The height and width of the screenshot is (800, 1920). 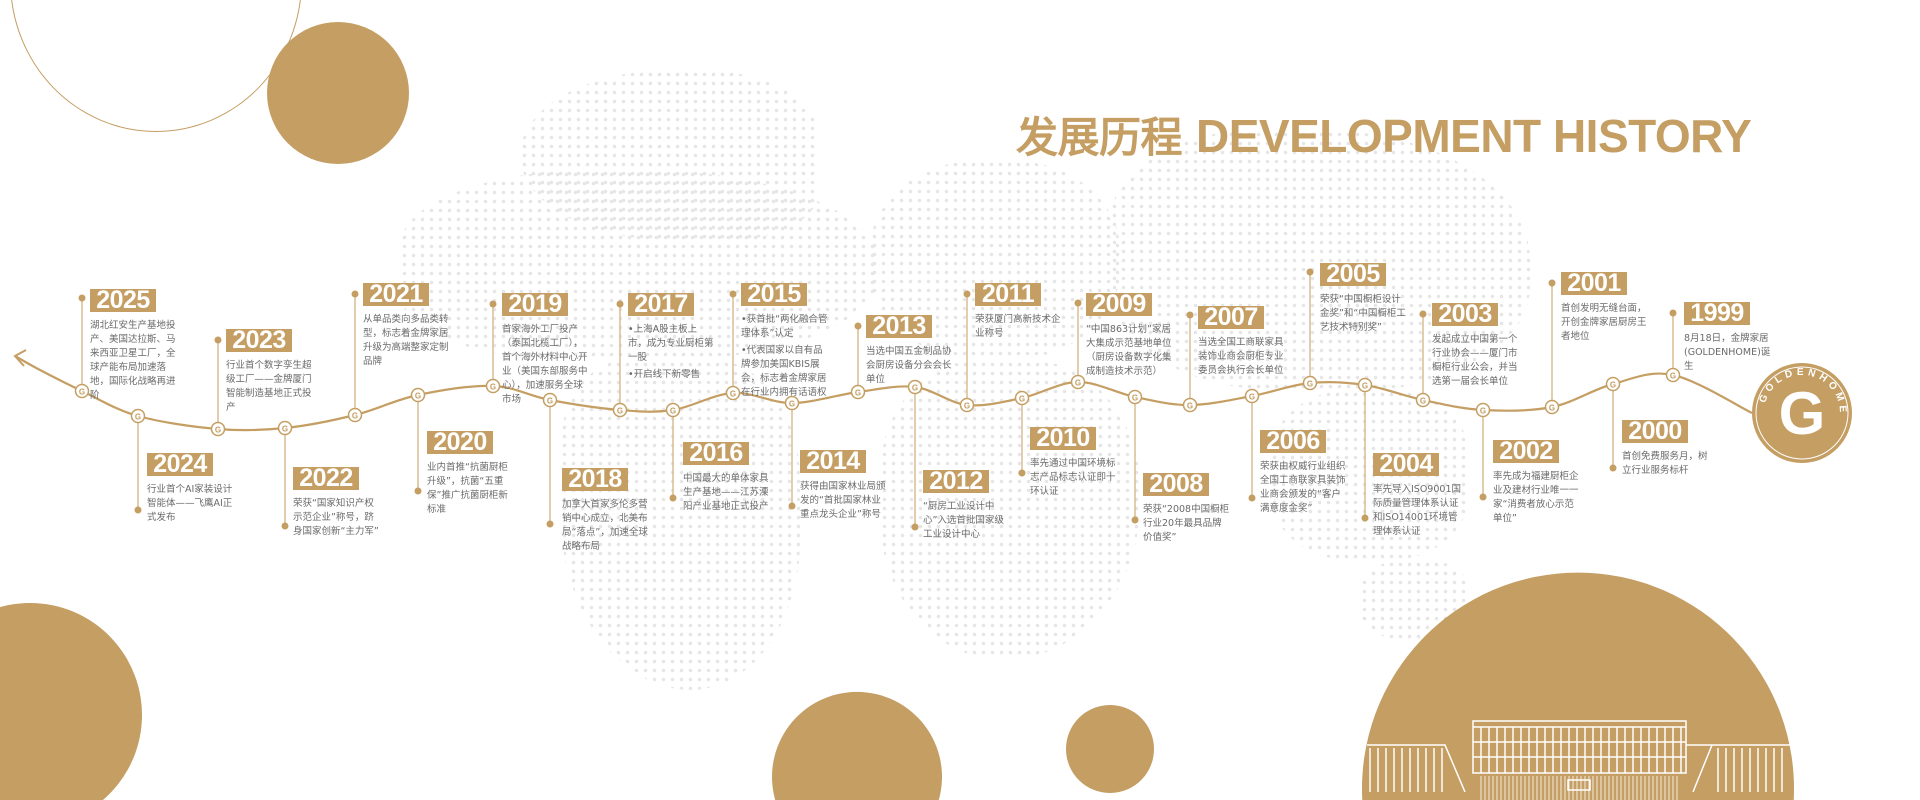 I want to click on milestone-text: •上海A股主板上市，成为专业厨柜第一股, so click(x=671, y=343).